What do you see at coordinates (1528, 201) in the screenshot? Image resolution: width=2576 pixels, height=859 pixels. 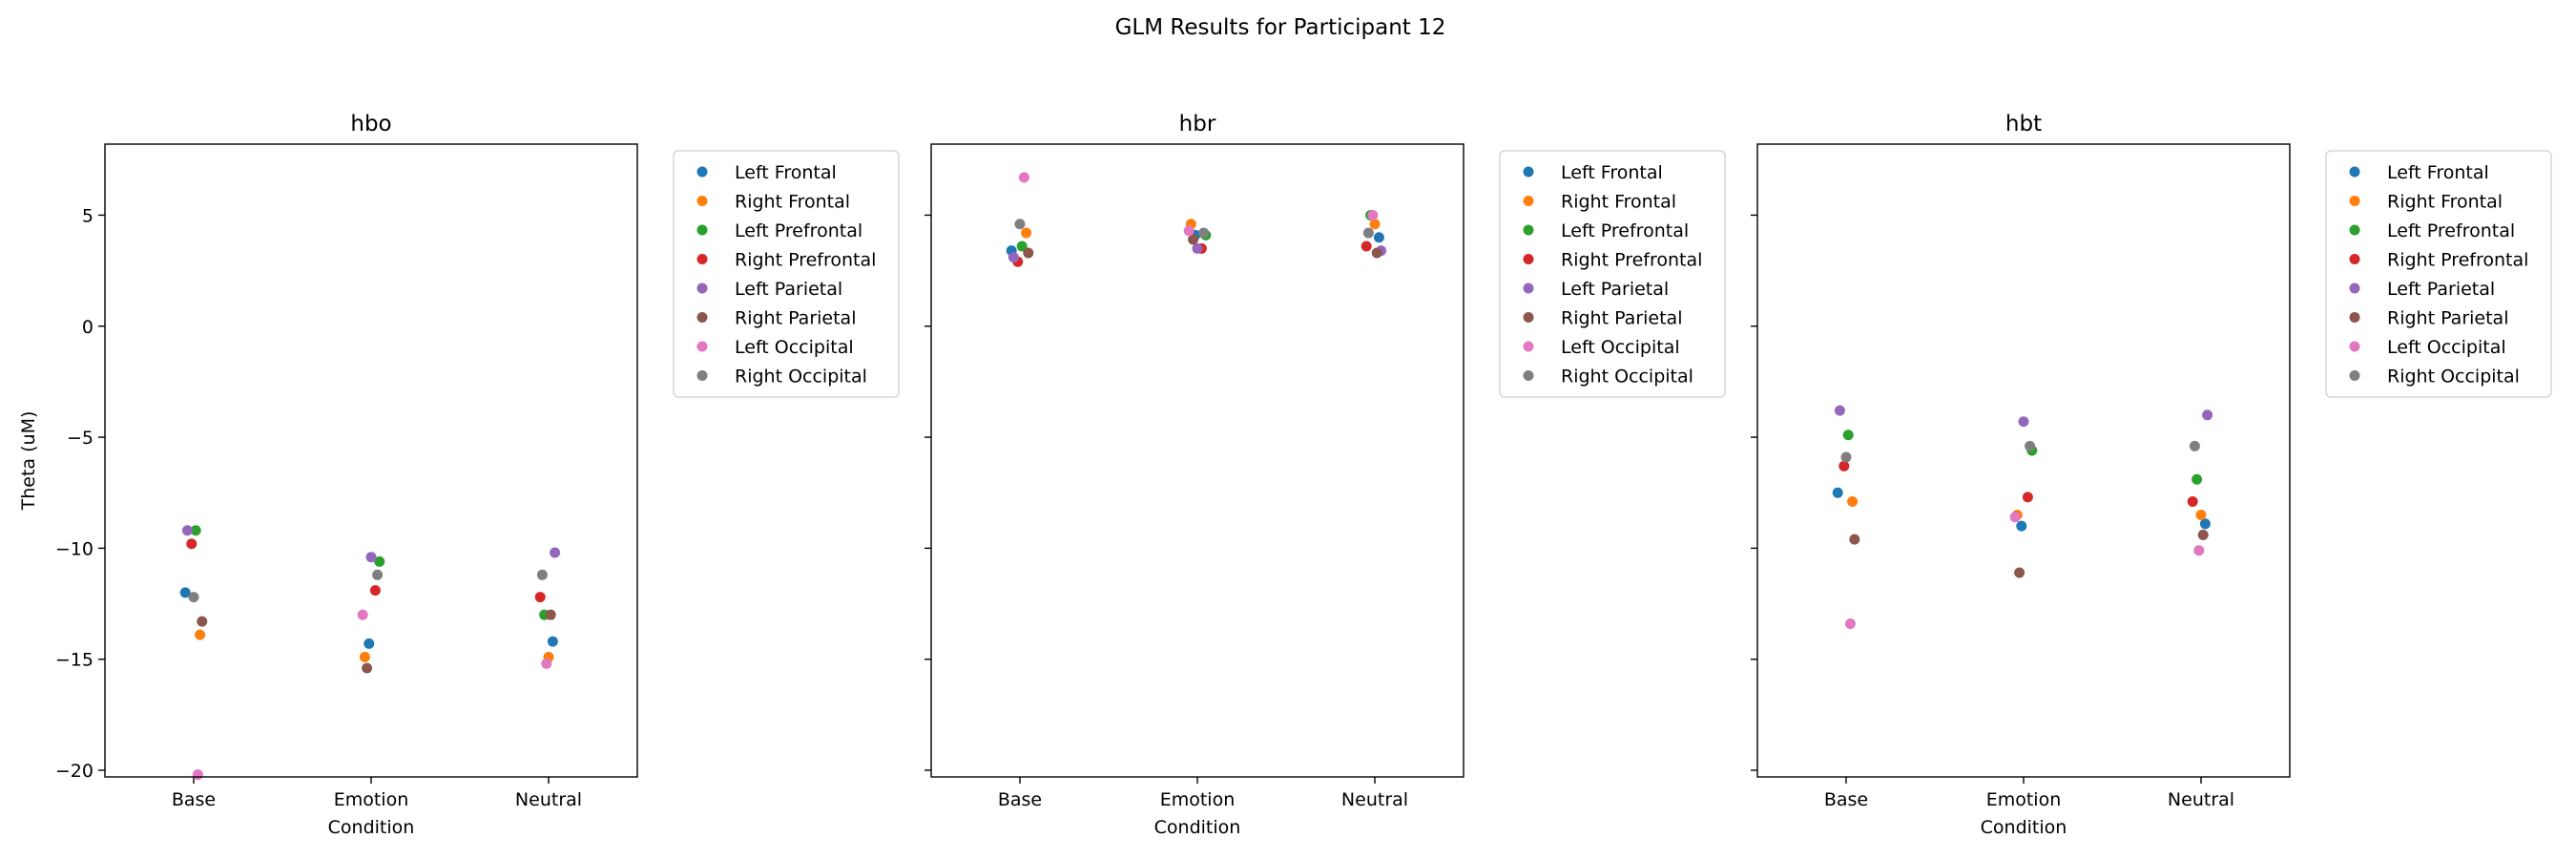 I see `legend-marker-right-frontal` at bounding box center [1528, 201].